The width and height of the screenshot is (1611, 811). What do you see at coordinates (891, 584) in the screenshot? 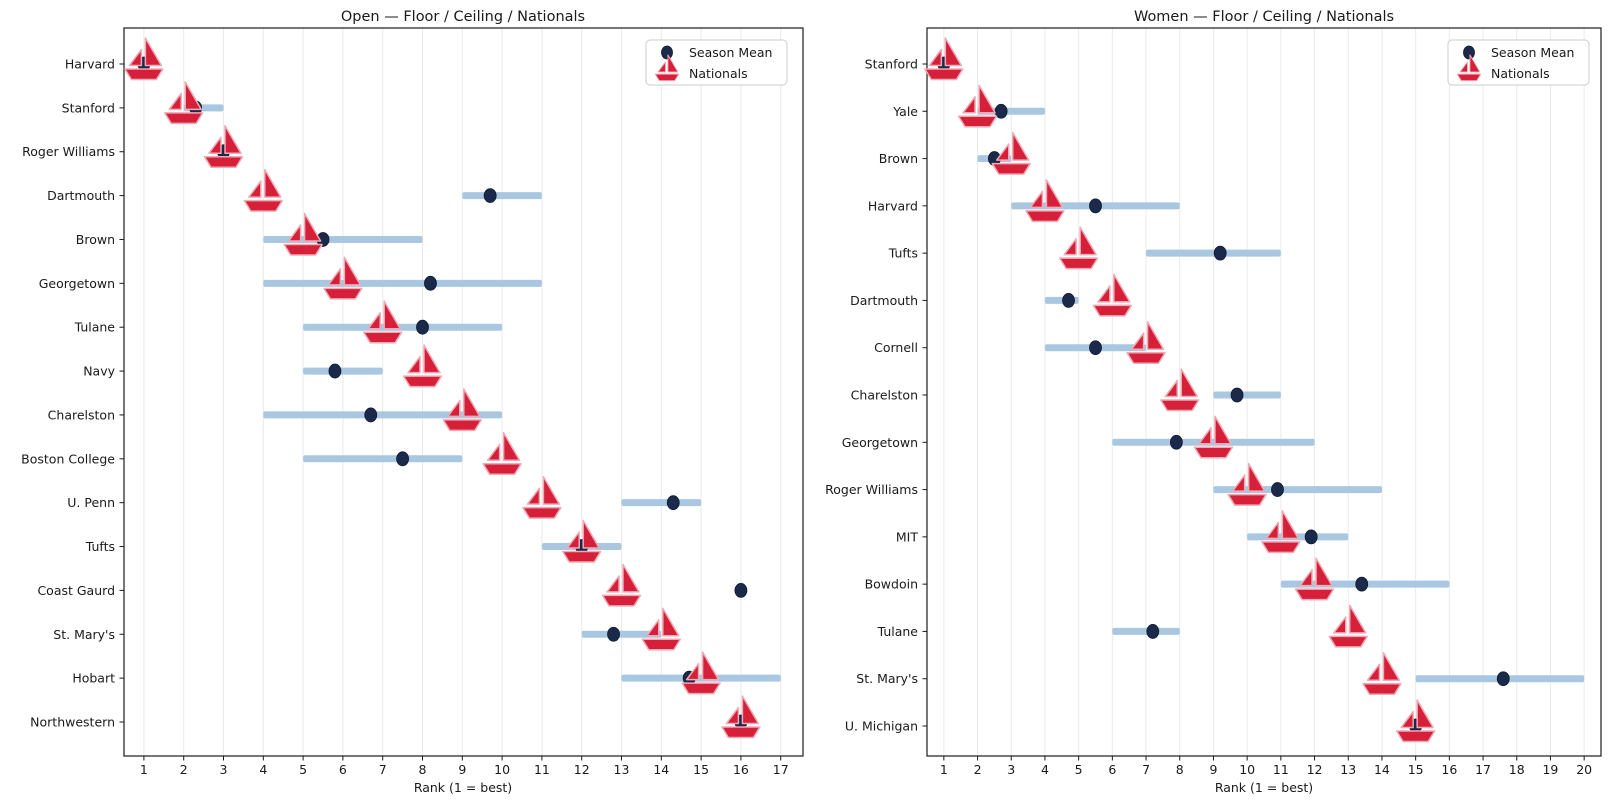
I see `y-axis-team-label: Bowdoin` at bounding box center [891, 584].